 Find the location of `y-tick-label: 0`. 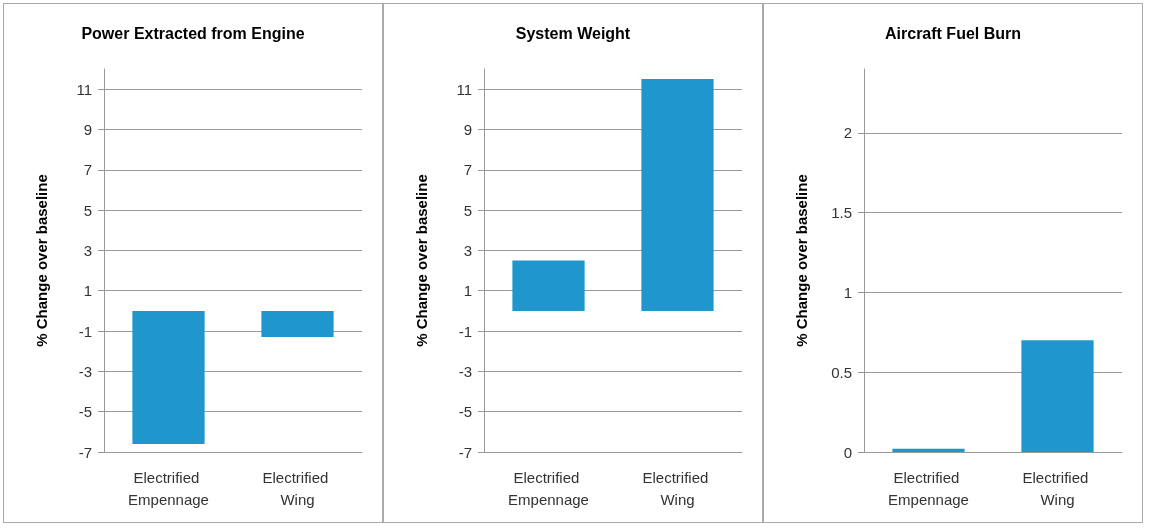

y-tick-label: 0 is located at coordinates (847, 452).